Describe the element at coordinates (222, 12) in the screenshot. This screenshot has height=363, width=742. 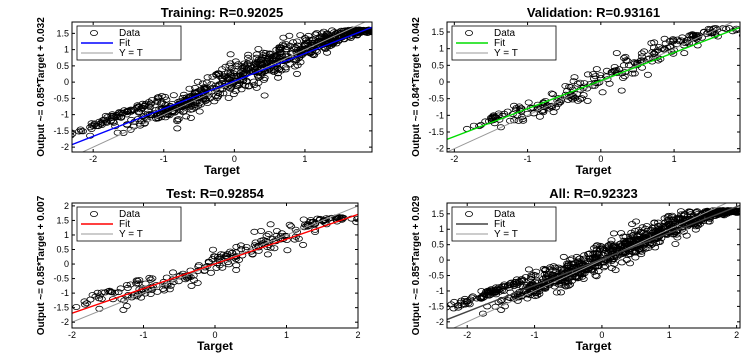
I see `chart-title: Training: R=0.92025` at that location.